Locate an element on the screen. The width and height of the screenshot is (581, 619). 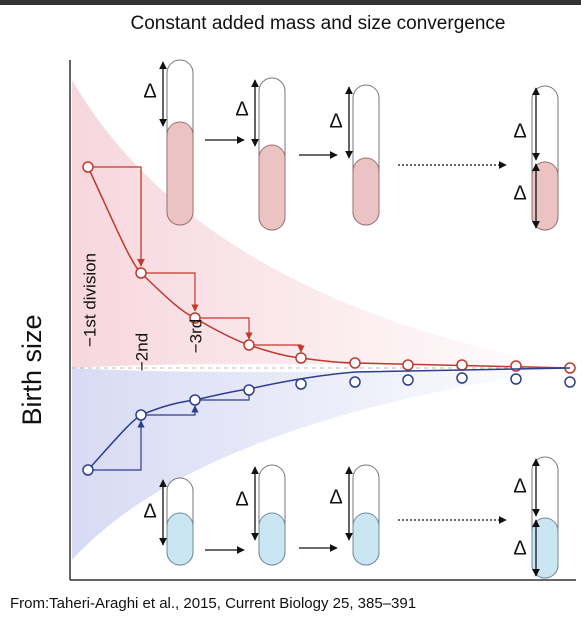
title: Constant added mass and size convergence is located at coordinates (318, 23).